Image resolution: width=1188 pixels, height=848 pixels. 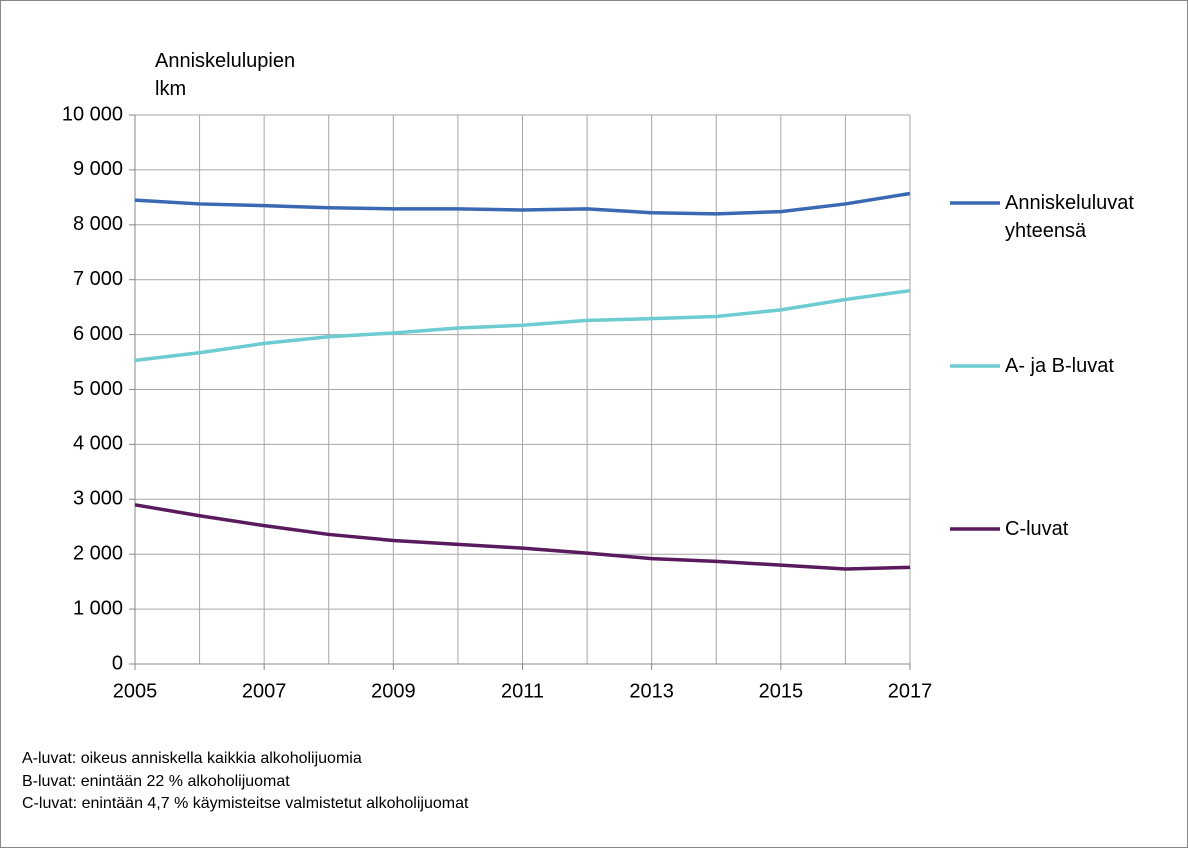 What do you see at coordinates (1059, 366) in the screenshot?
I see `legend-label: A- ja B-luvat` at bounding box center [1059, 366].